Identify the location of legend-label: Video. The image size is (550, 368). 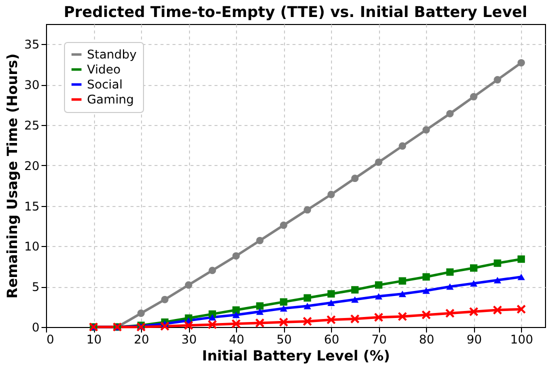
(104, 69).